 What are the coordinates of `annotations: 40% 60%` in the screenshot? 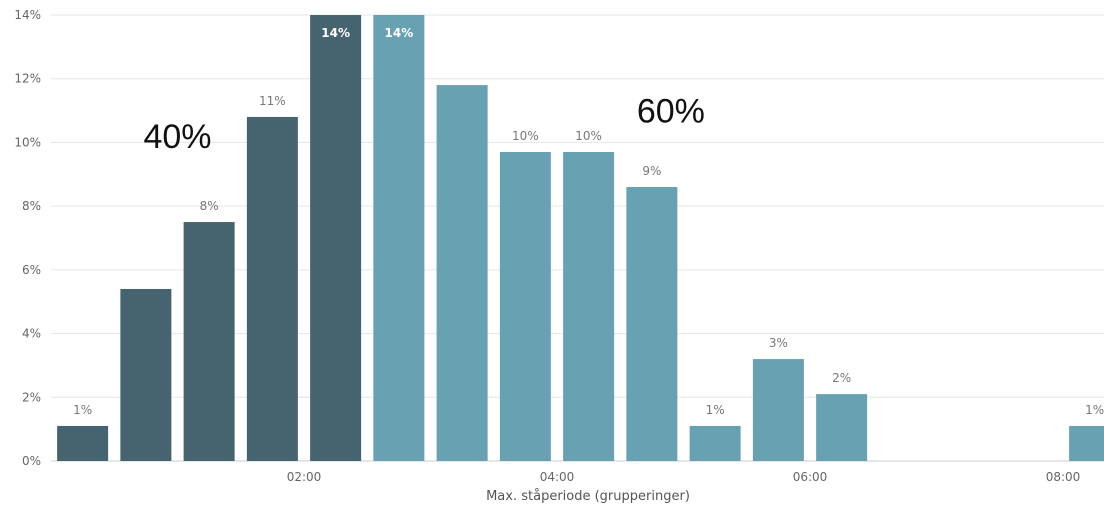 It's located at (423, 124).